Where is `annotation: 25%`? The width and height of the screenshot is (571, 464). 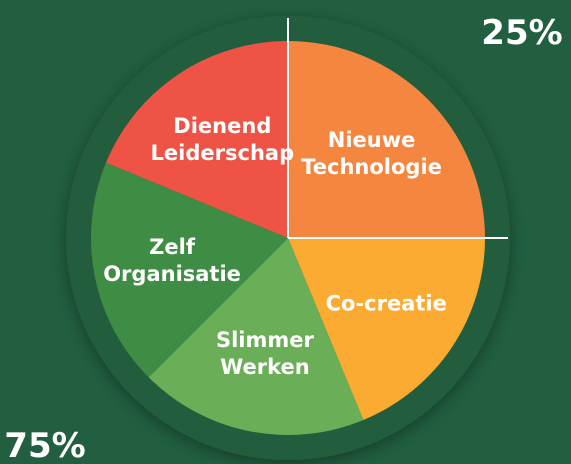
annotation: 25% is located at coordinates (522, 33).